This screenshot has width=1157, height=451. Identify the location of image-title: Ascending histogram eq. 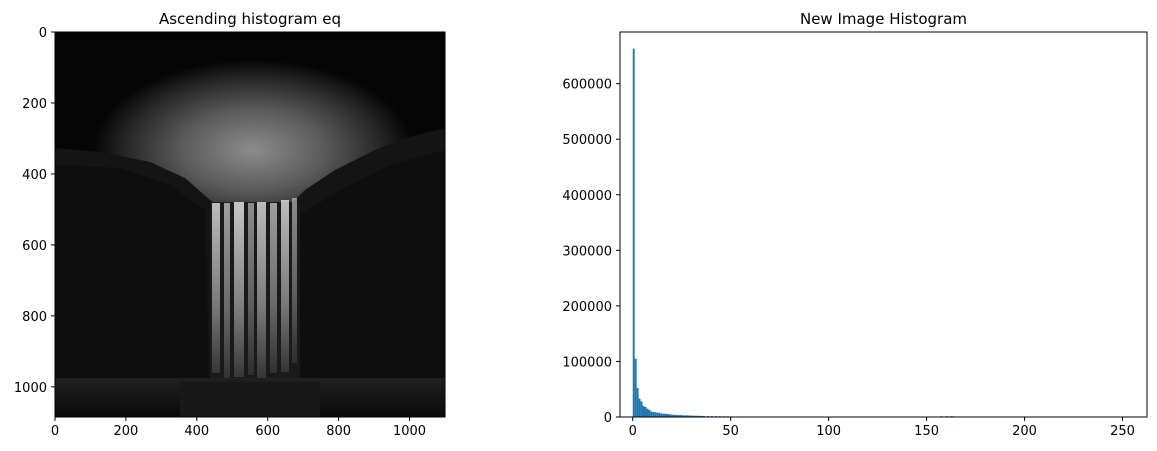
(250, 19).